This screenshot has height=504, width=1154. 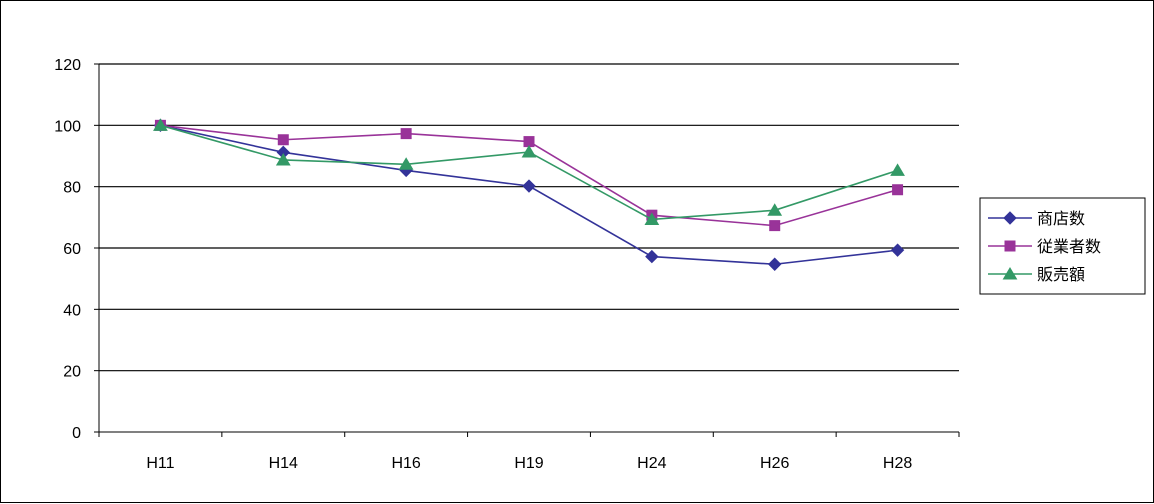 What do you see at coordinates (774, 463) in the screenshot?
I see `x-tick-label: H26` at bounding box center [774, 463].